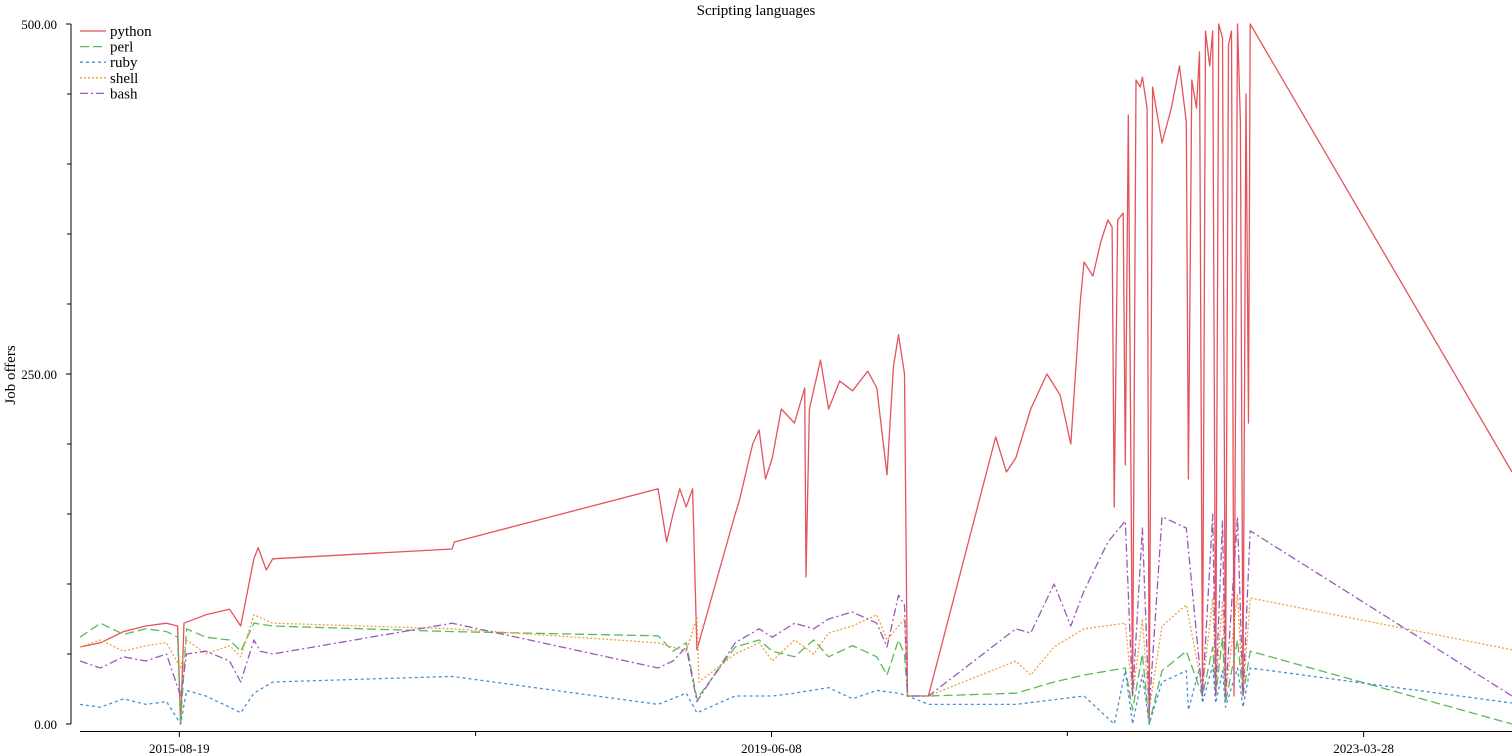 This screenshot has width=1512, height=756. I want to click on chart-title: Scripting languages, so click(756, 11).